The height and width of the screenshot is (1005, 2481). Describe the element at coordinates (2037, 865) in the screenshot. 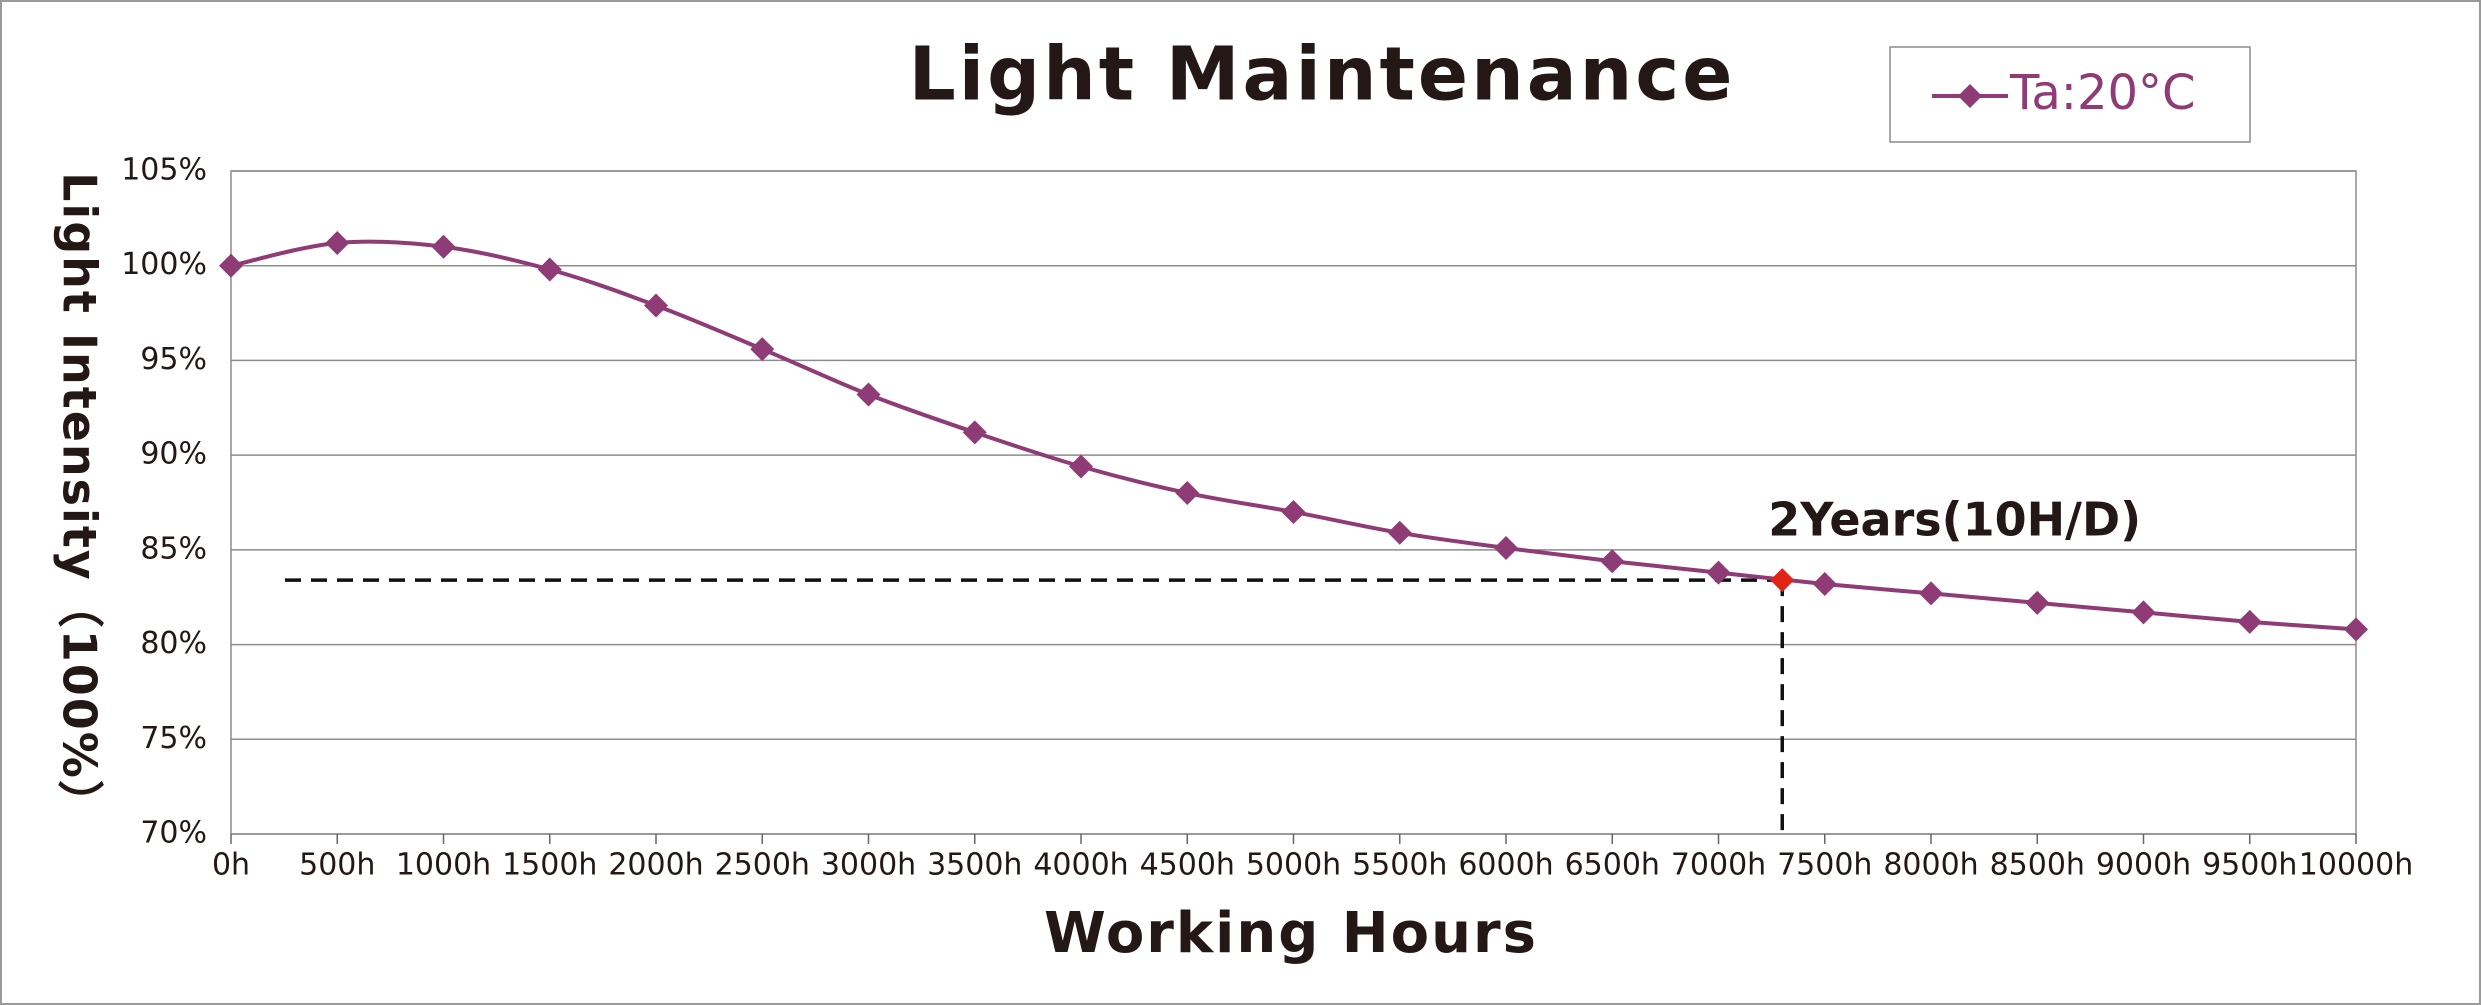

I see `x-tick-label: 8500h` at that location.